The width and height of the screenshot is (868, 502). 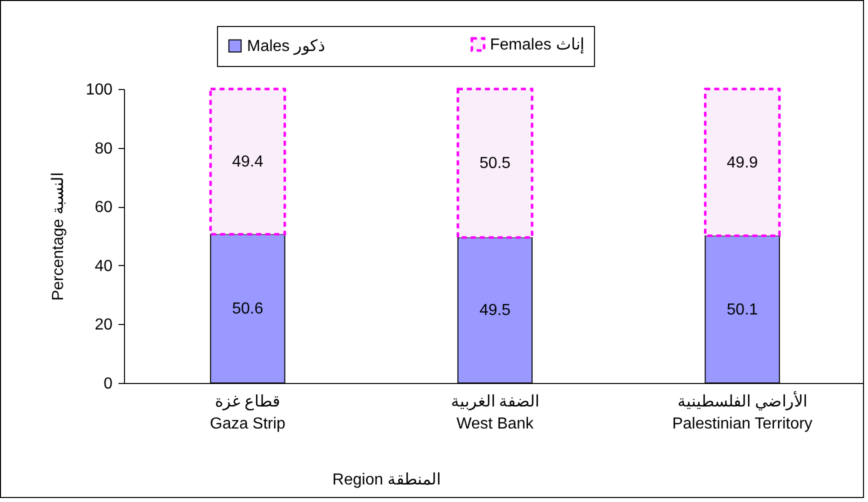 I want to click on y-tick-label: 0, so click(x=108, y=384).